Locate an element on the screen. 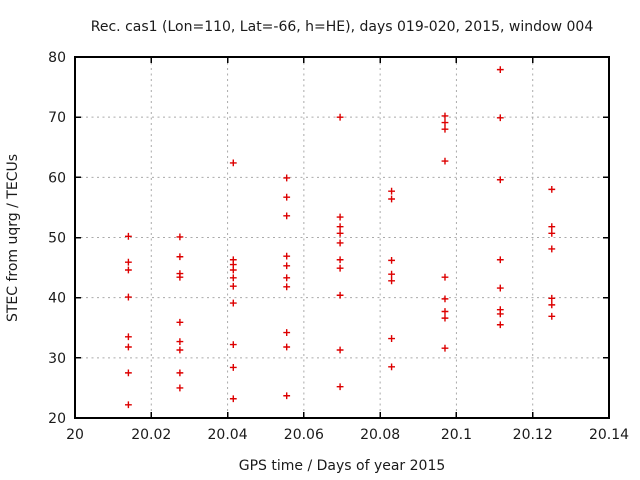 The width and height of the screenshot is (640, 480). x-tick-label: 20.06 is located at coordinates (304, 435).